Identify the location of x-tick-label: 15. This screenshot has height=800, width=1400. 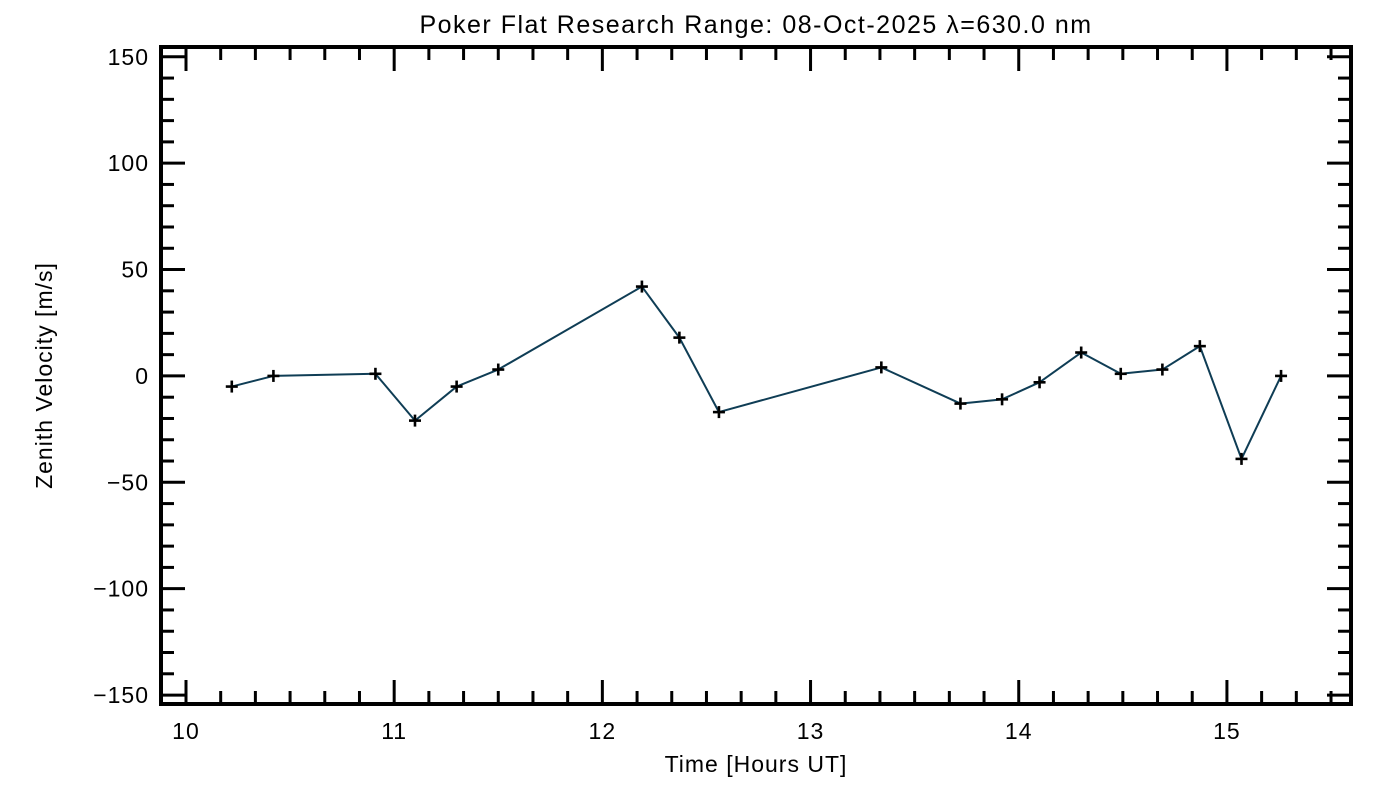
(1227, 731).